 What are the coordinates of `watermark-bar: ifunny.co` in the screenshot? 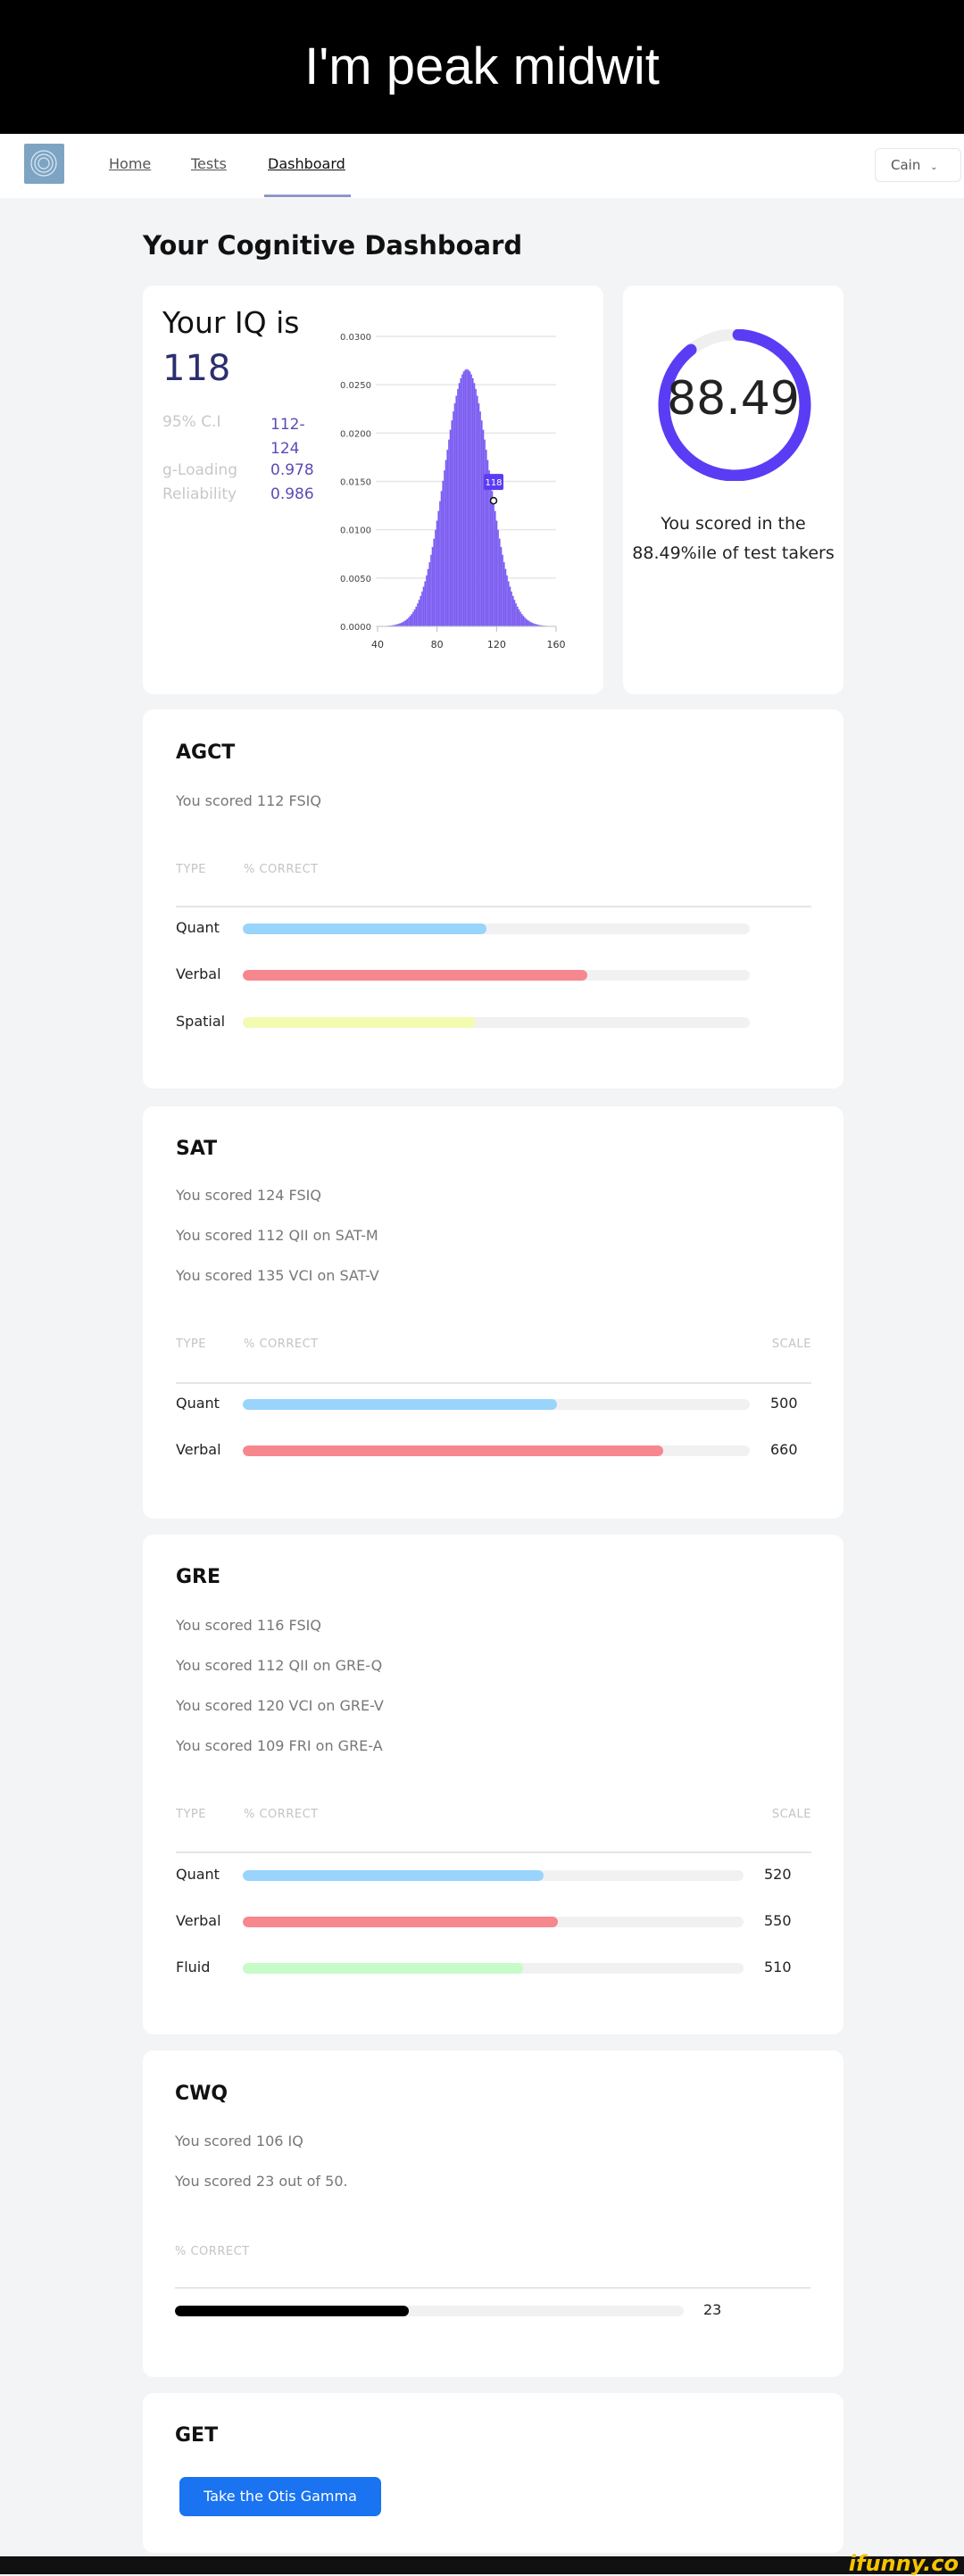 It's located at (482, 2565).